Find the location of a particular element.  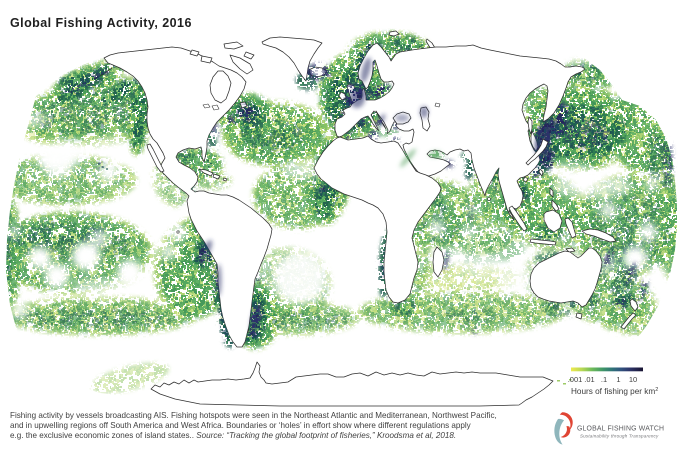

svg-text: 1 is located at coordinates (618, 379).